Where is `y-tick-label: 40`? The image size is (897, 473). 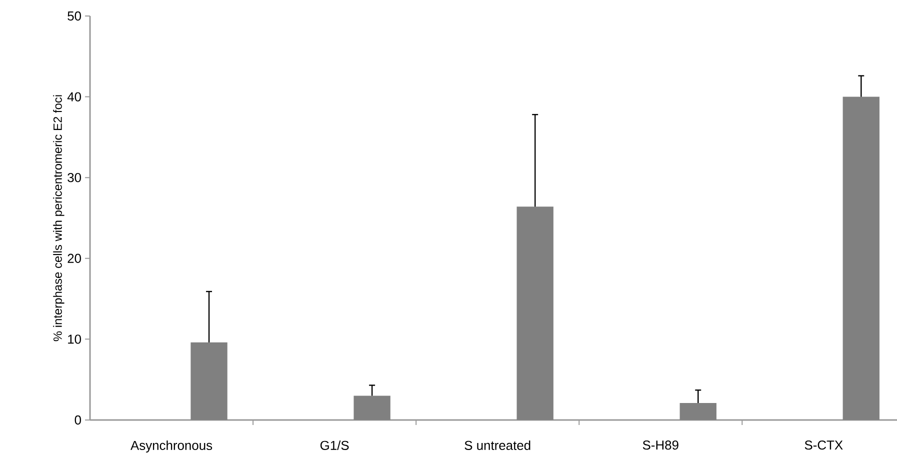 y-tick-label: 40 is located at coordinates (74, 97).